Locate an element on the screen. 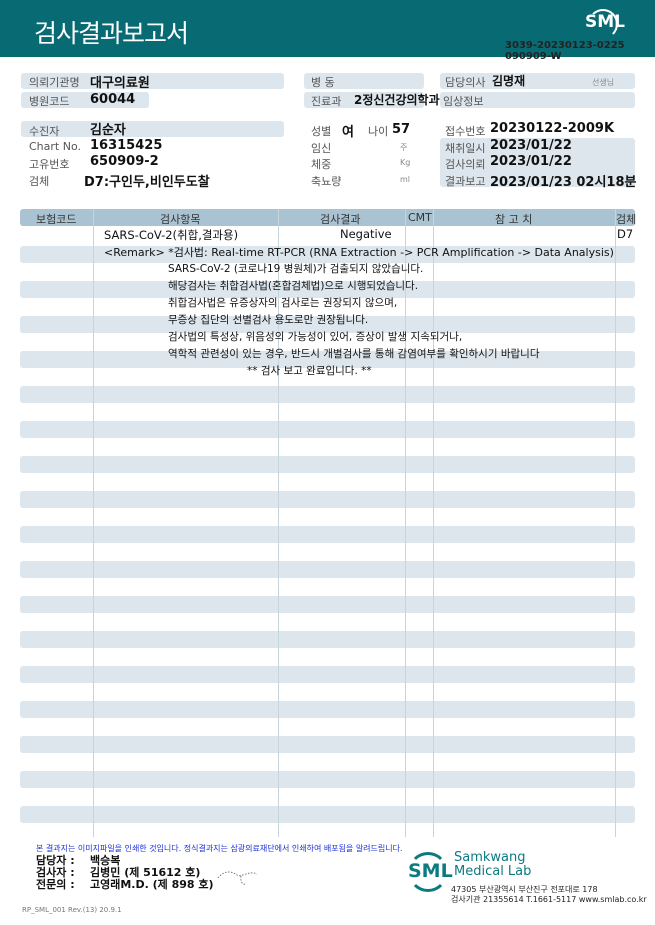 This screenshot has width=655, height=925. remark-note: 취합검사법은 유증상자의 검사로는 권장되지 않으며, is located at coordinates (283, 303).